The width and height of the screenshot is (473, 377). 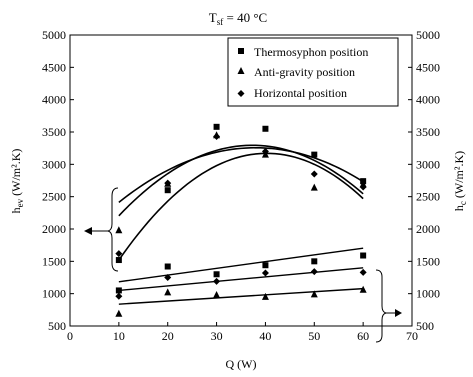 I want to click on chart-title: Tsf = 40 °C, so click(x=238, y=18).